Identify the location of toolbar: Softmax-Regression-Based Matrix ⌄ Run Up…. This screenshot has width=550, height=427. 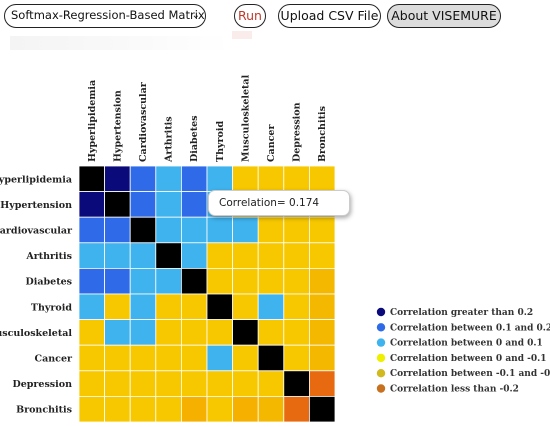
(275, 17).